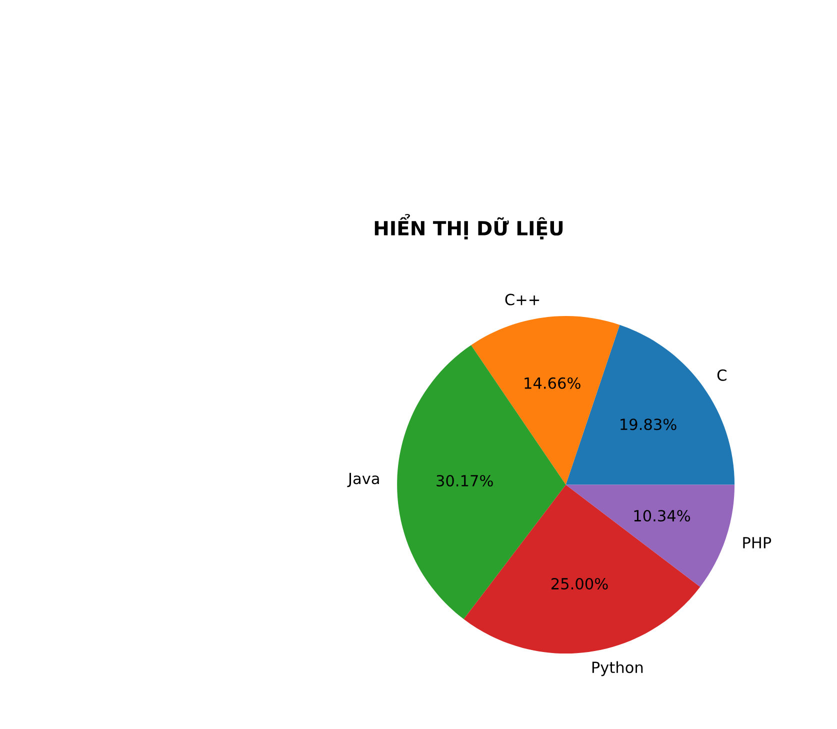  I want to click on pie-slice, so click(582, 569).